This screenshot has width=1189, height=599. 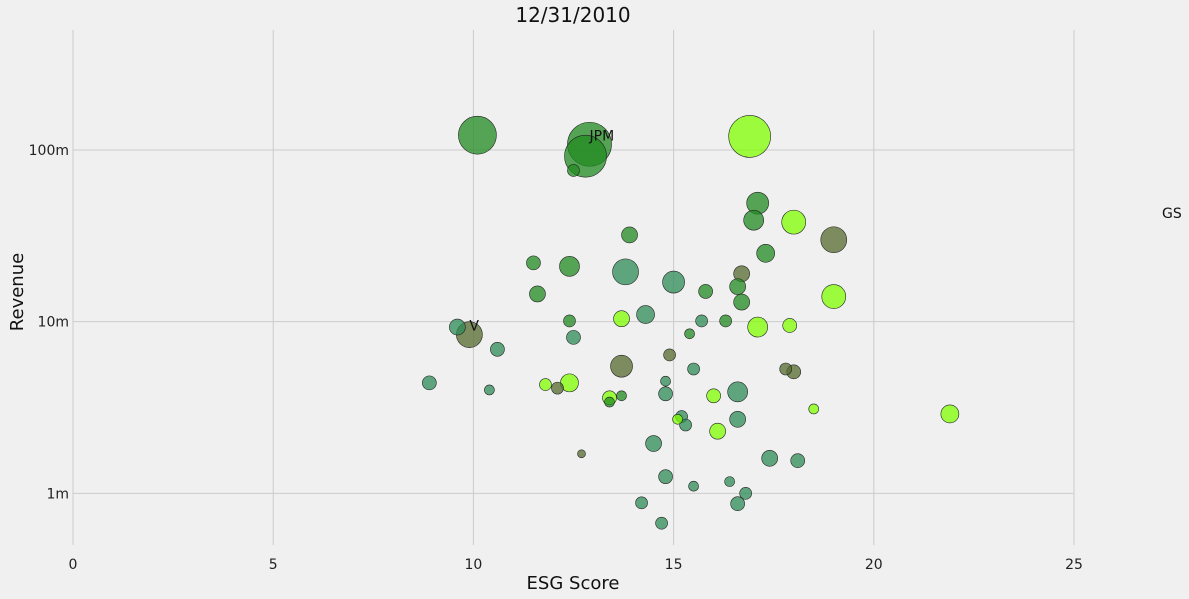 I want to click on x-tick-label: 0, so click(x=73, y=565).